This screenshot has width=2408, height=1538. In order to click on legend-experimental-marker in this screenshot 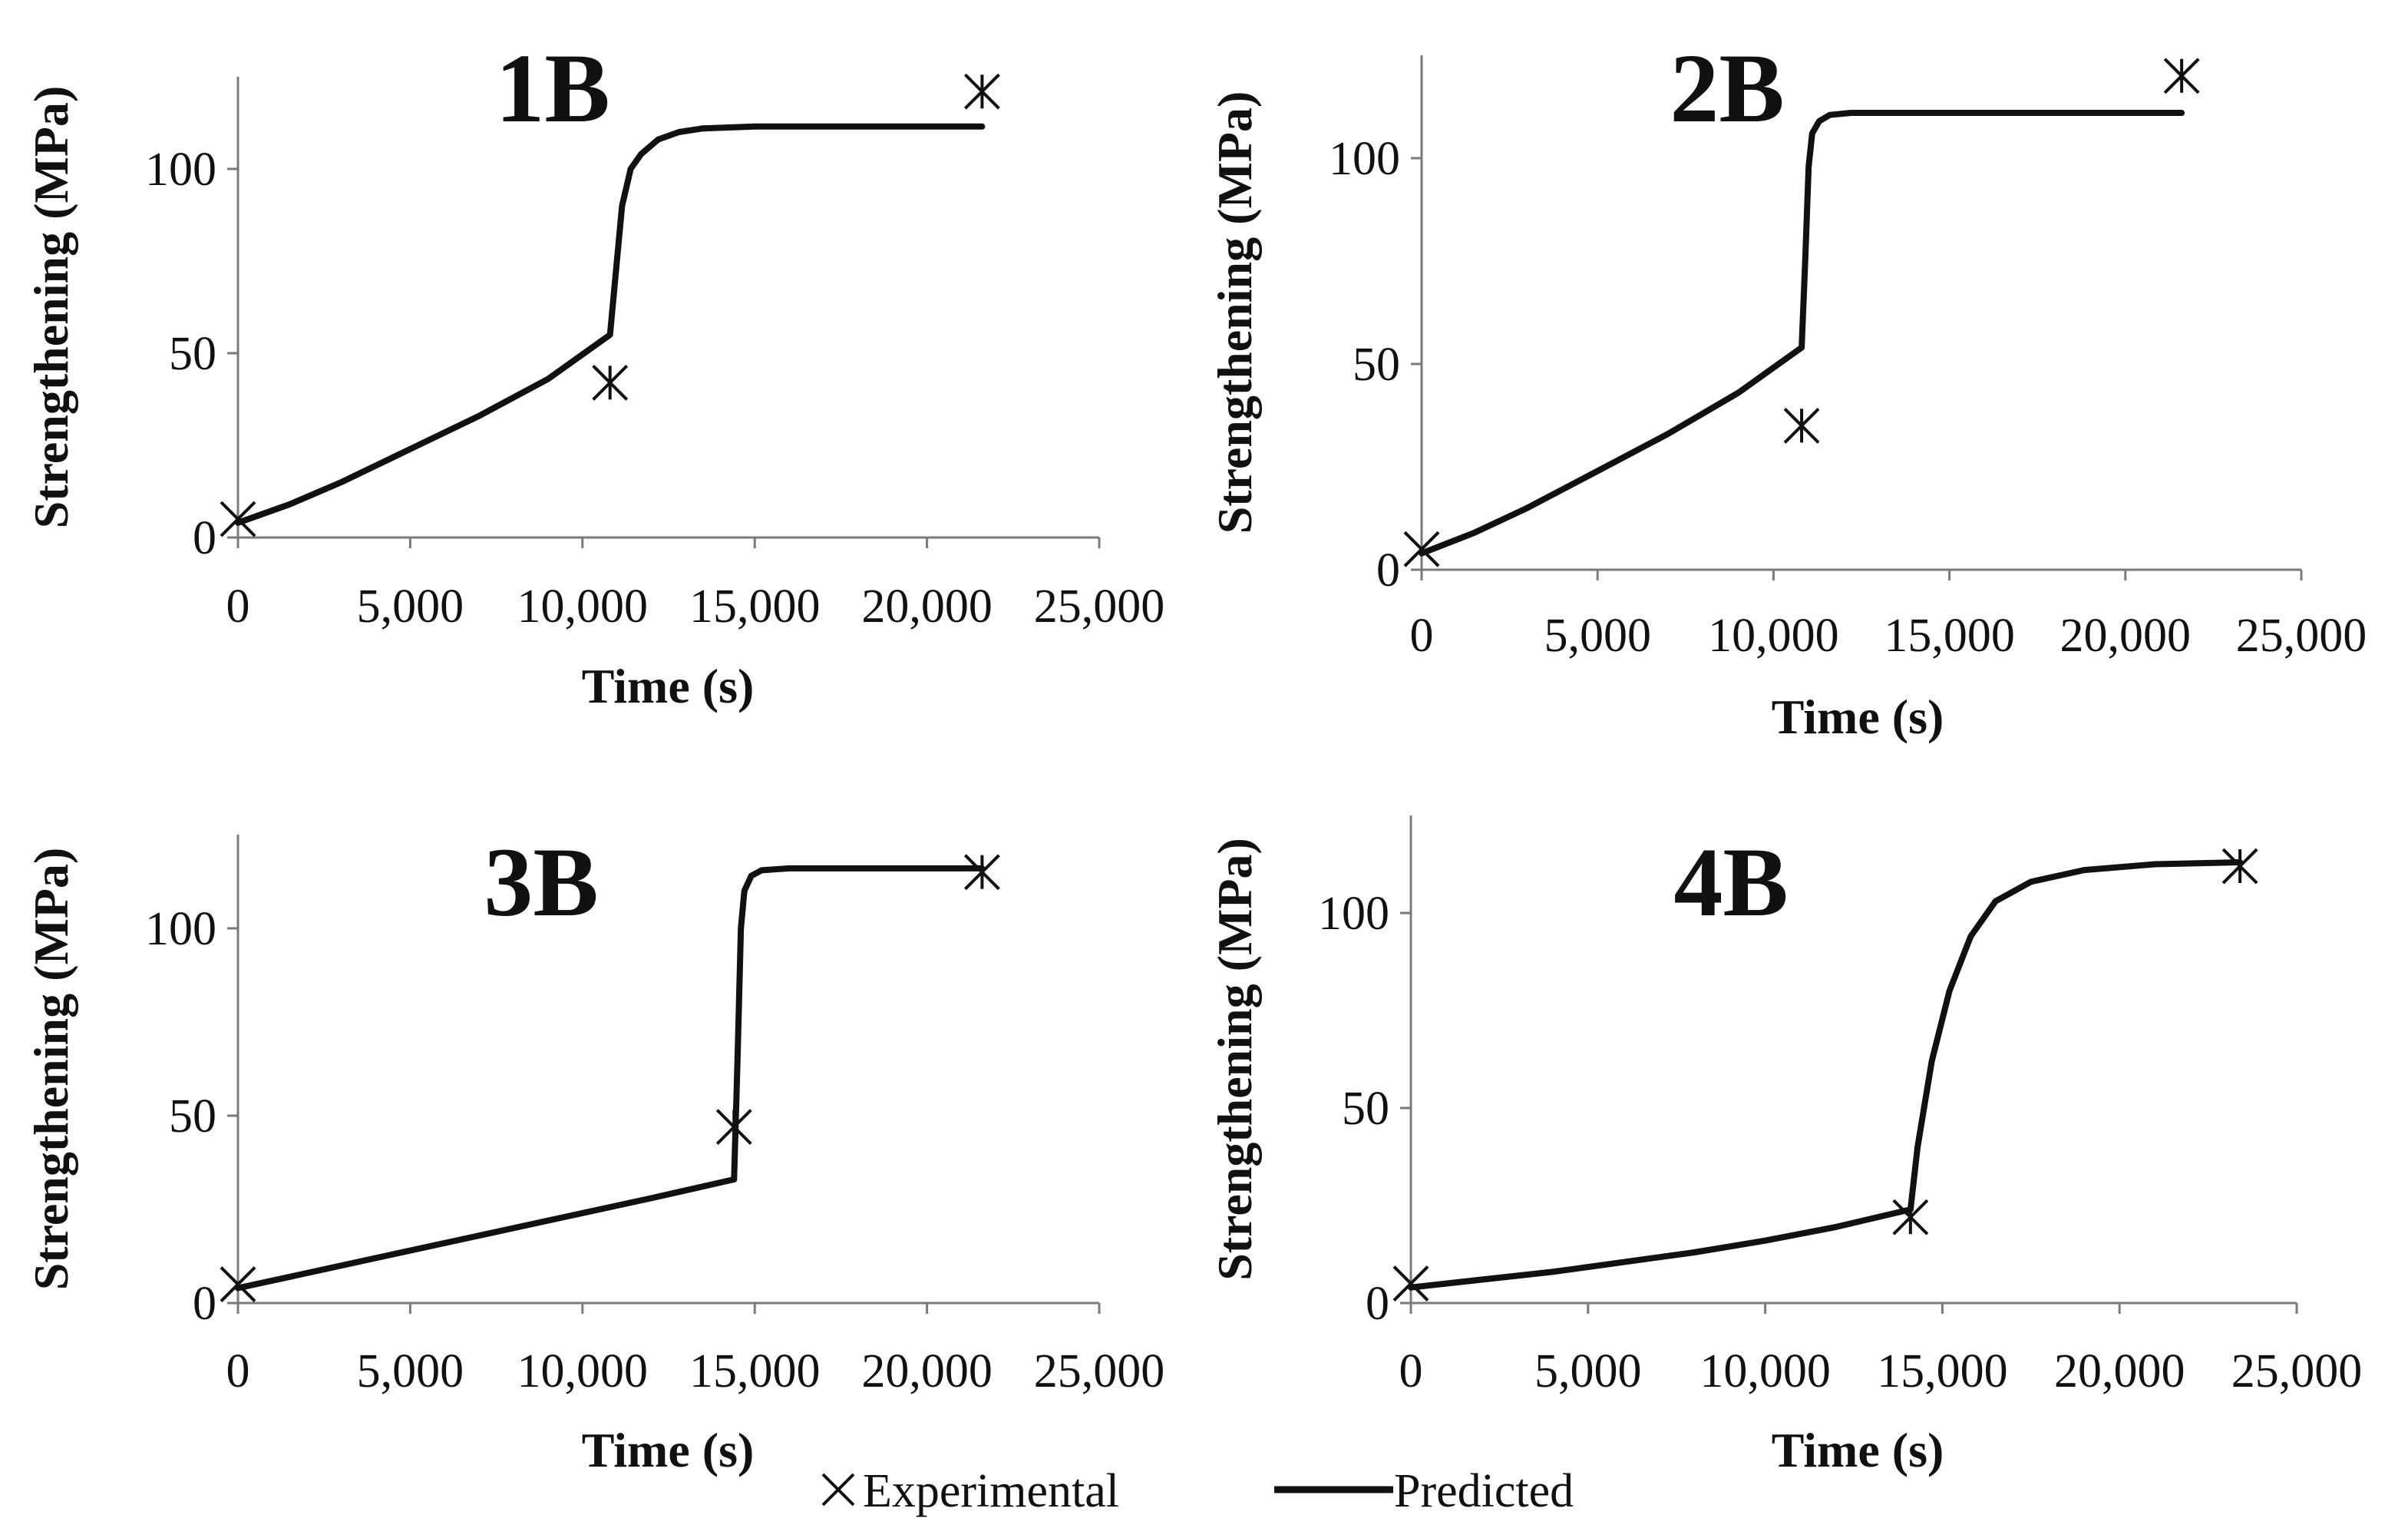, I will do `click(838, 1490)`.